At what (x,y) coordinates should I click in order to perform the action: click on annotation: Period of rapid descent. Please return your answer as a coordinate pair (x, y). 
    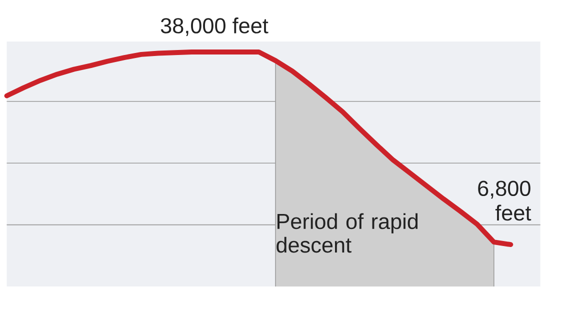
    Looking at the image, I should click on (347, 233).